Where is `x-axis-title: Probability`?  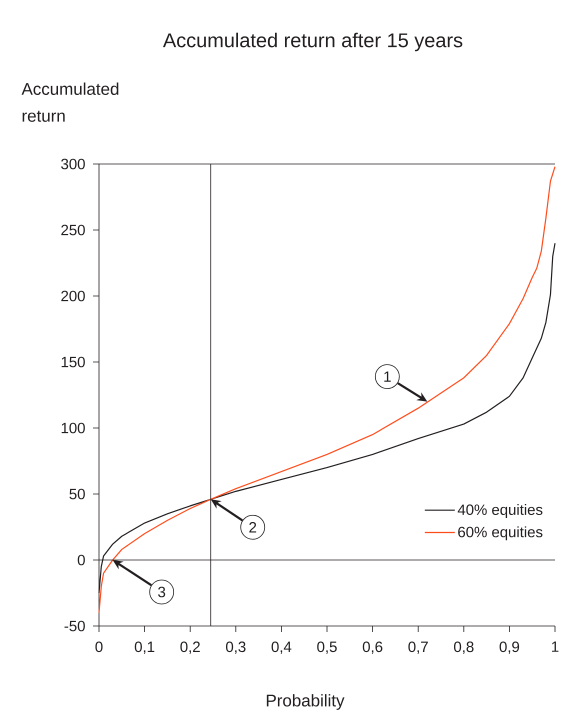 x-axis-title: Probability is located at coordinates (305, 702).